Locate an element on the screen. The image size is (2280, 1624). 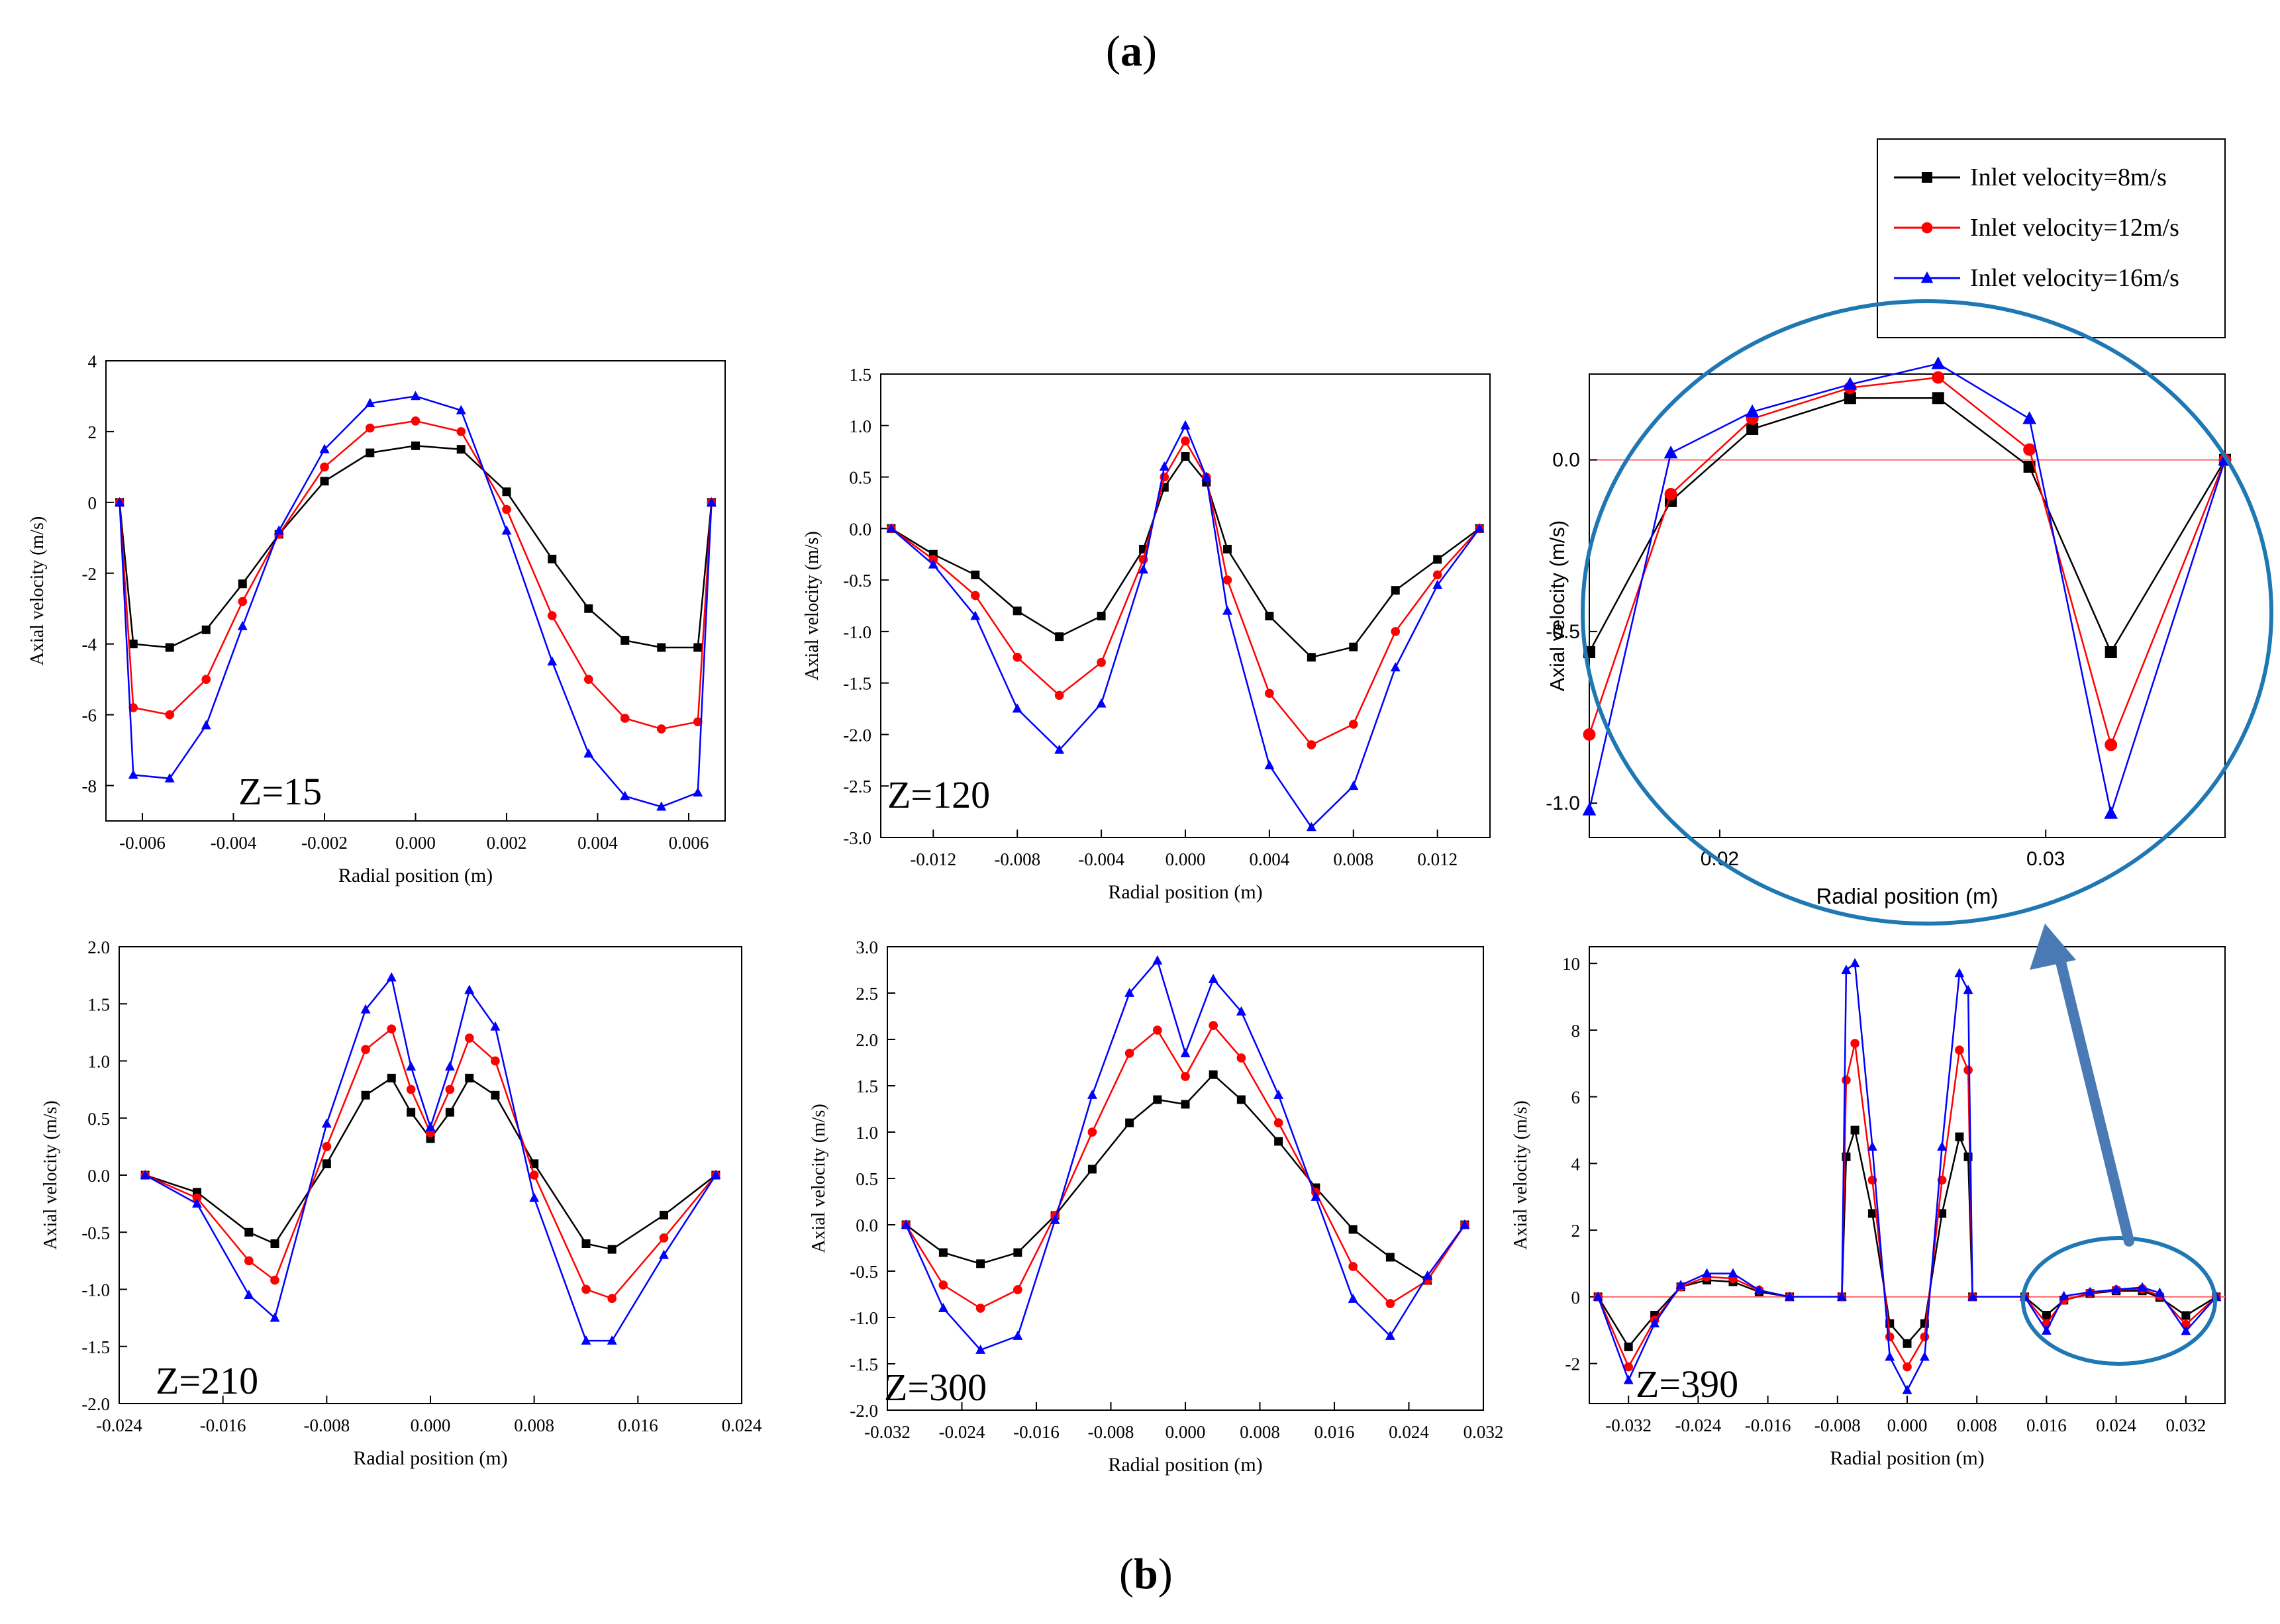
x-tick-label: 0.016 is located at coordinates (638, 1425).